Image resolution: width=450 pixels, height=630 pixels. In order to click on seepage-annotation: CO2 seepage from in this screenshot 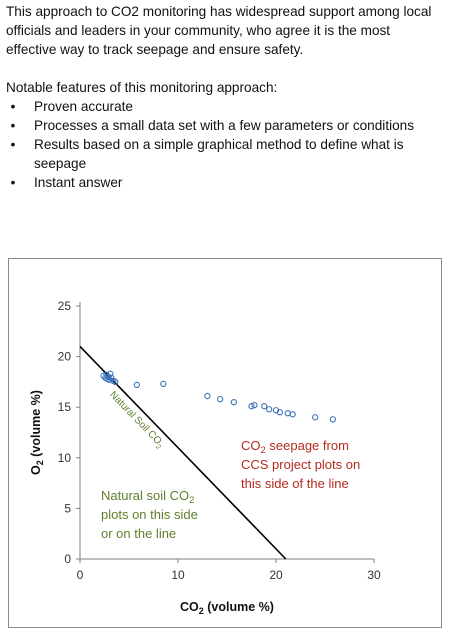, I will do `click(295, 447)`.